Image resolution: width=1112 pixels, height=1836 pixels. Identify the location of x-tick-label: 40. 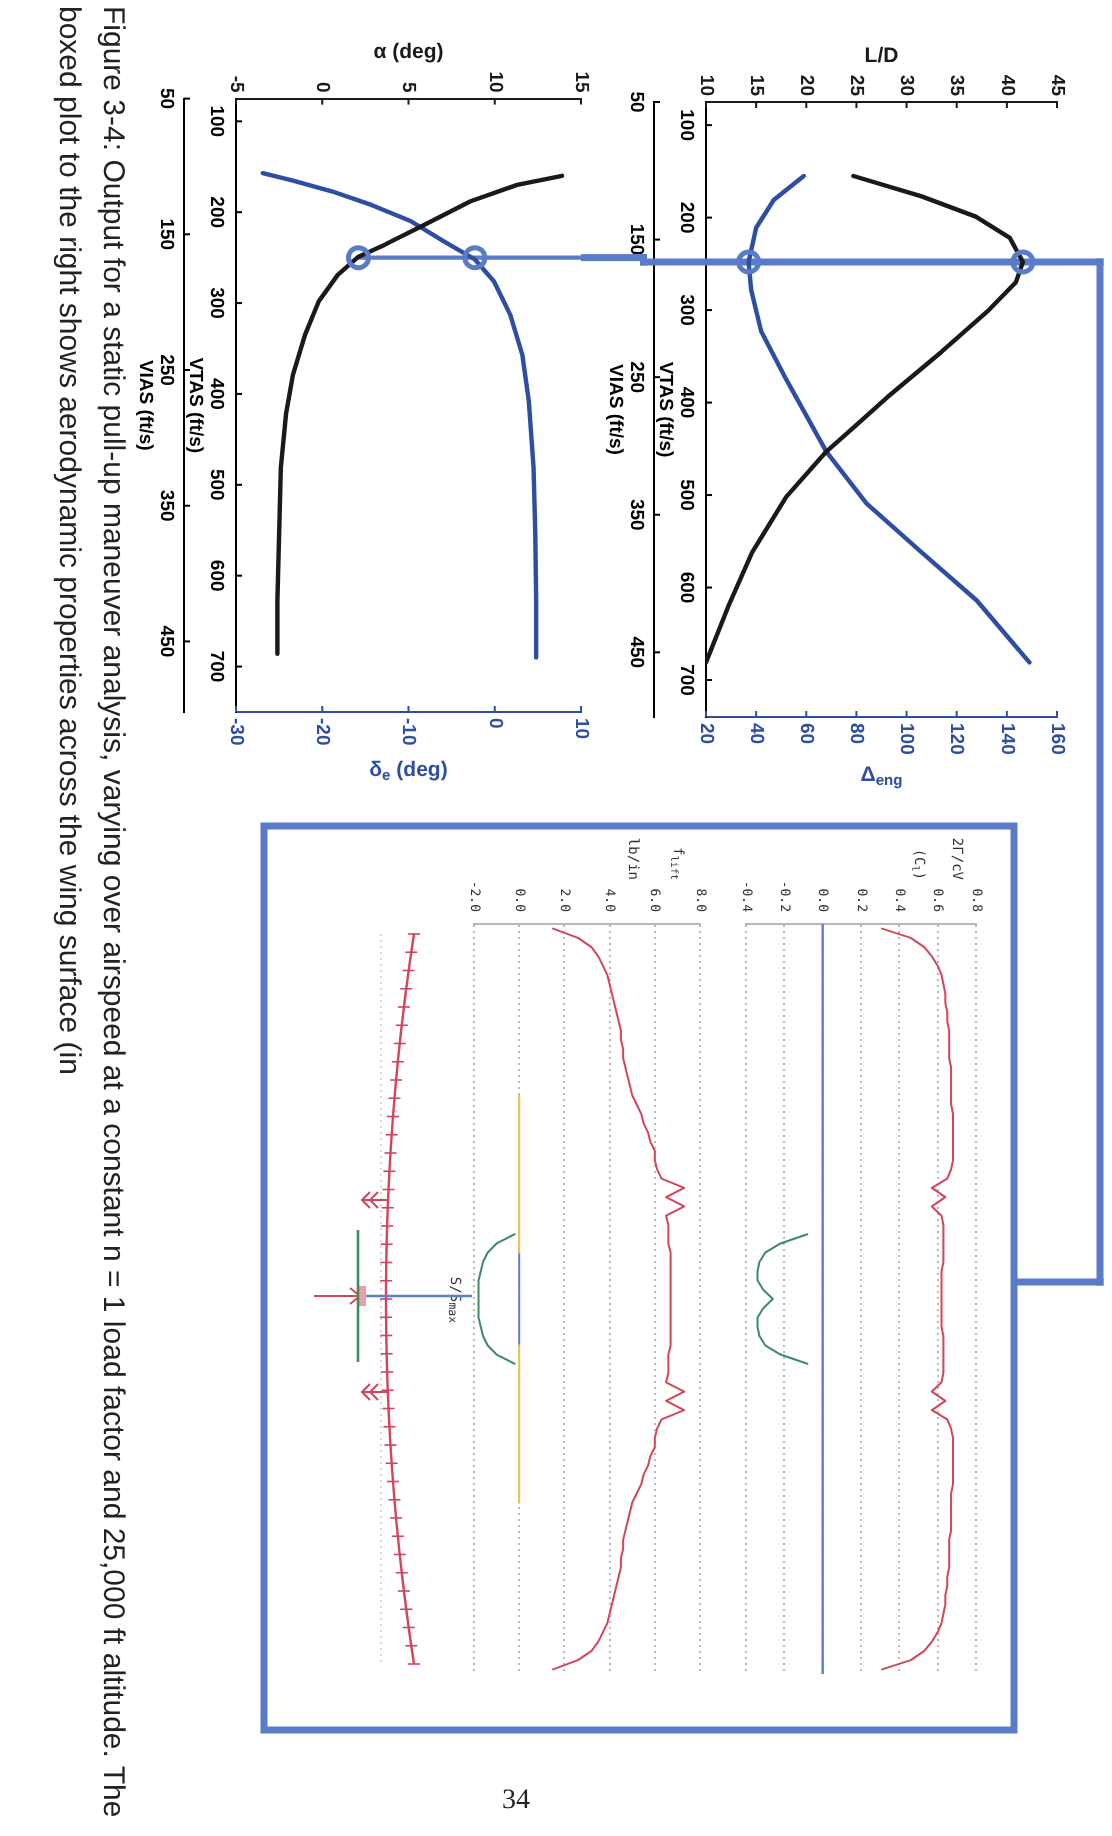
(755, 734).